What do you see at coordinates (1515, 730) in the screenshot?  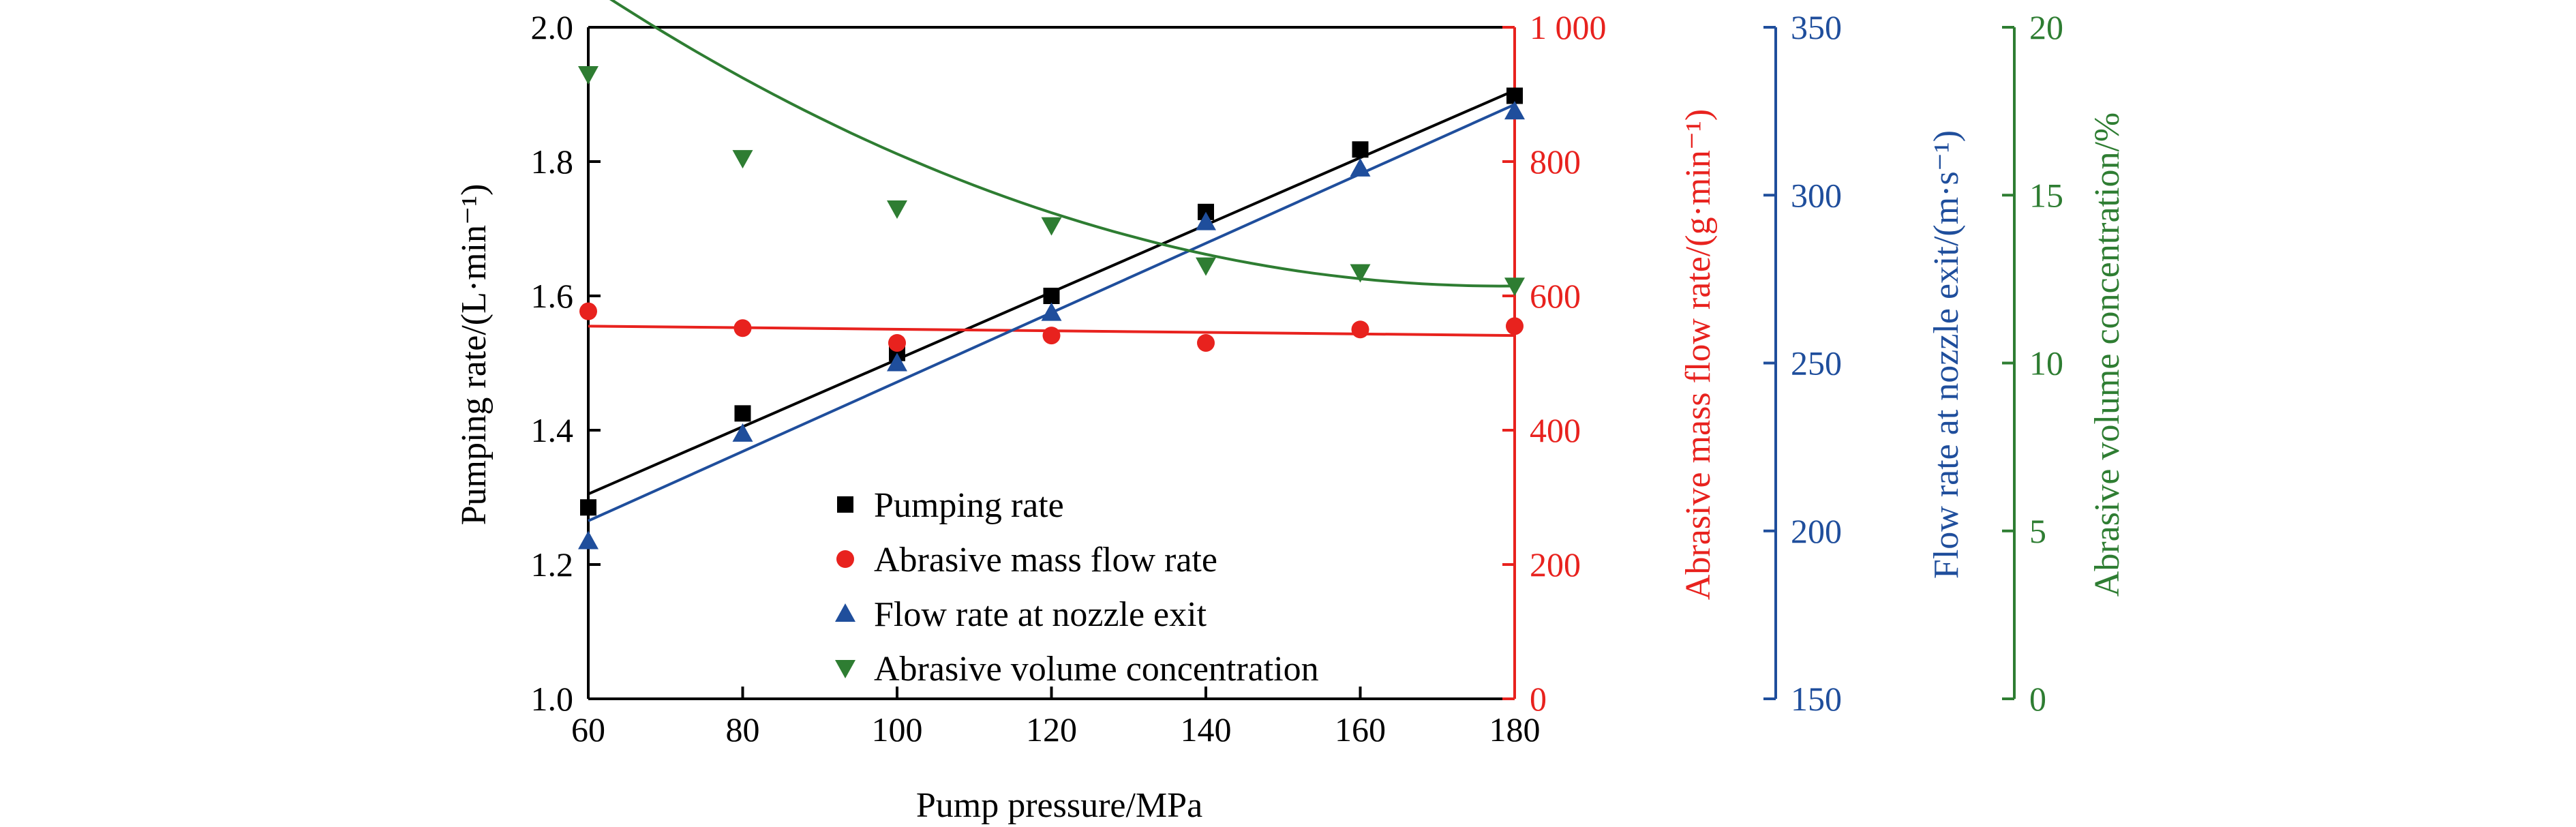 I see `x-tick-label: 180` at bounding box center [1515, 730].